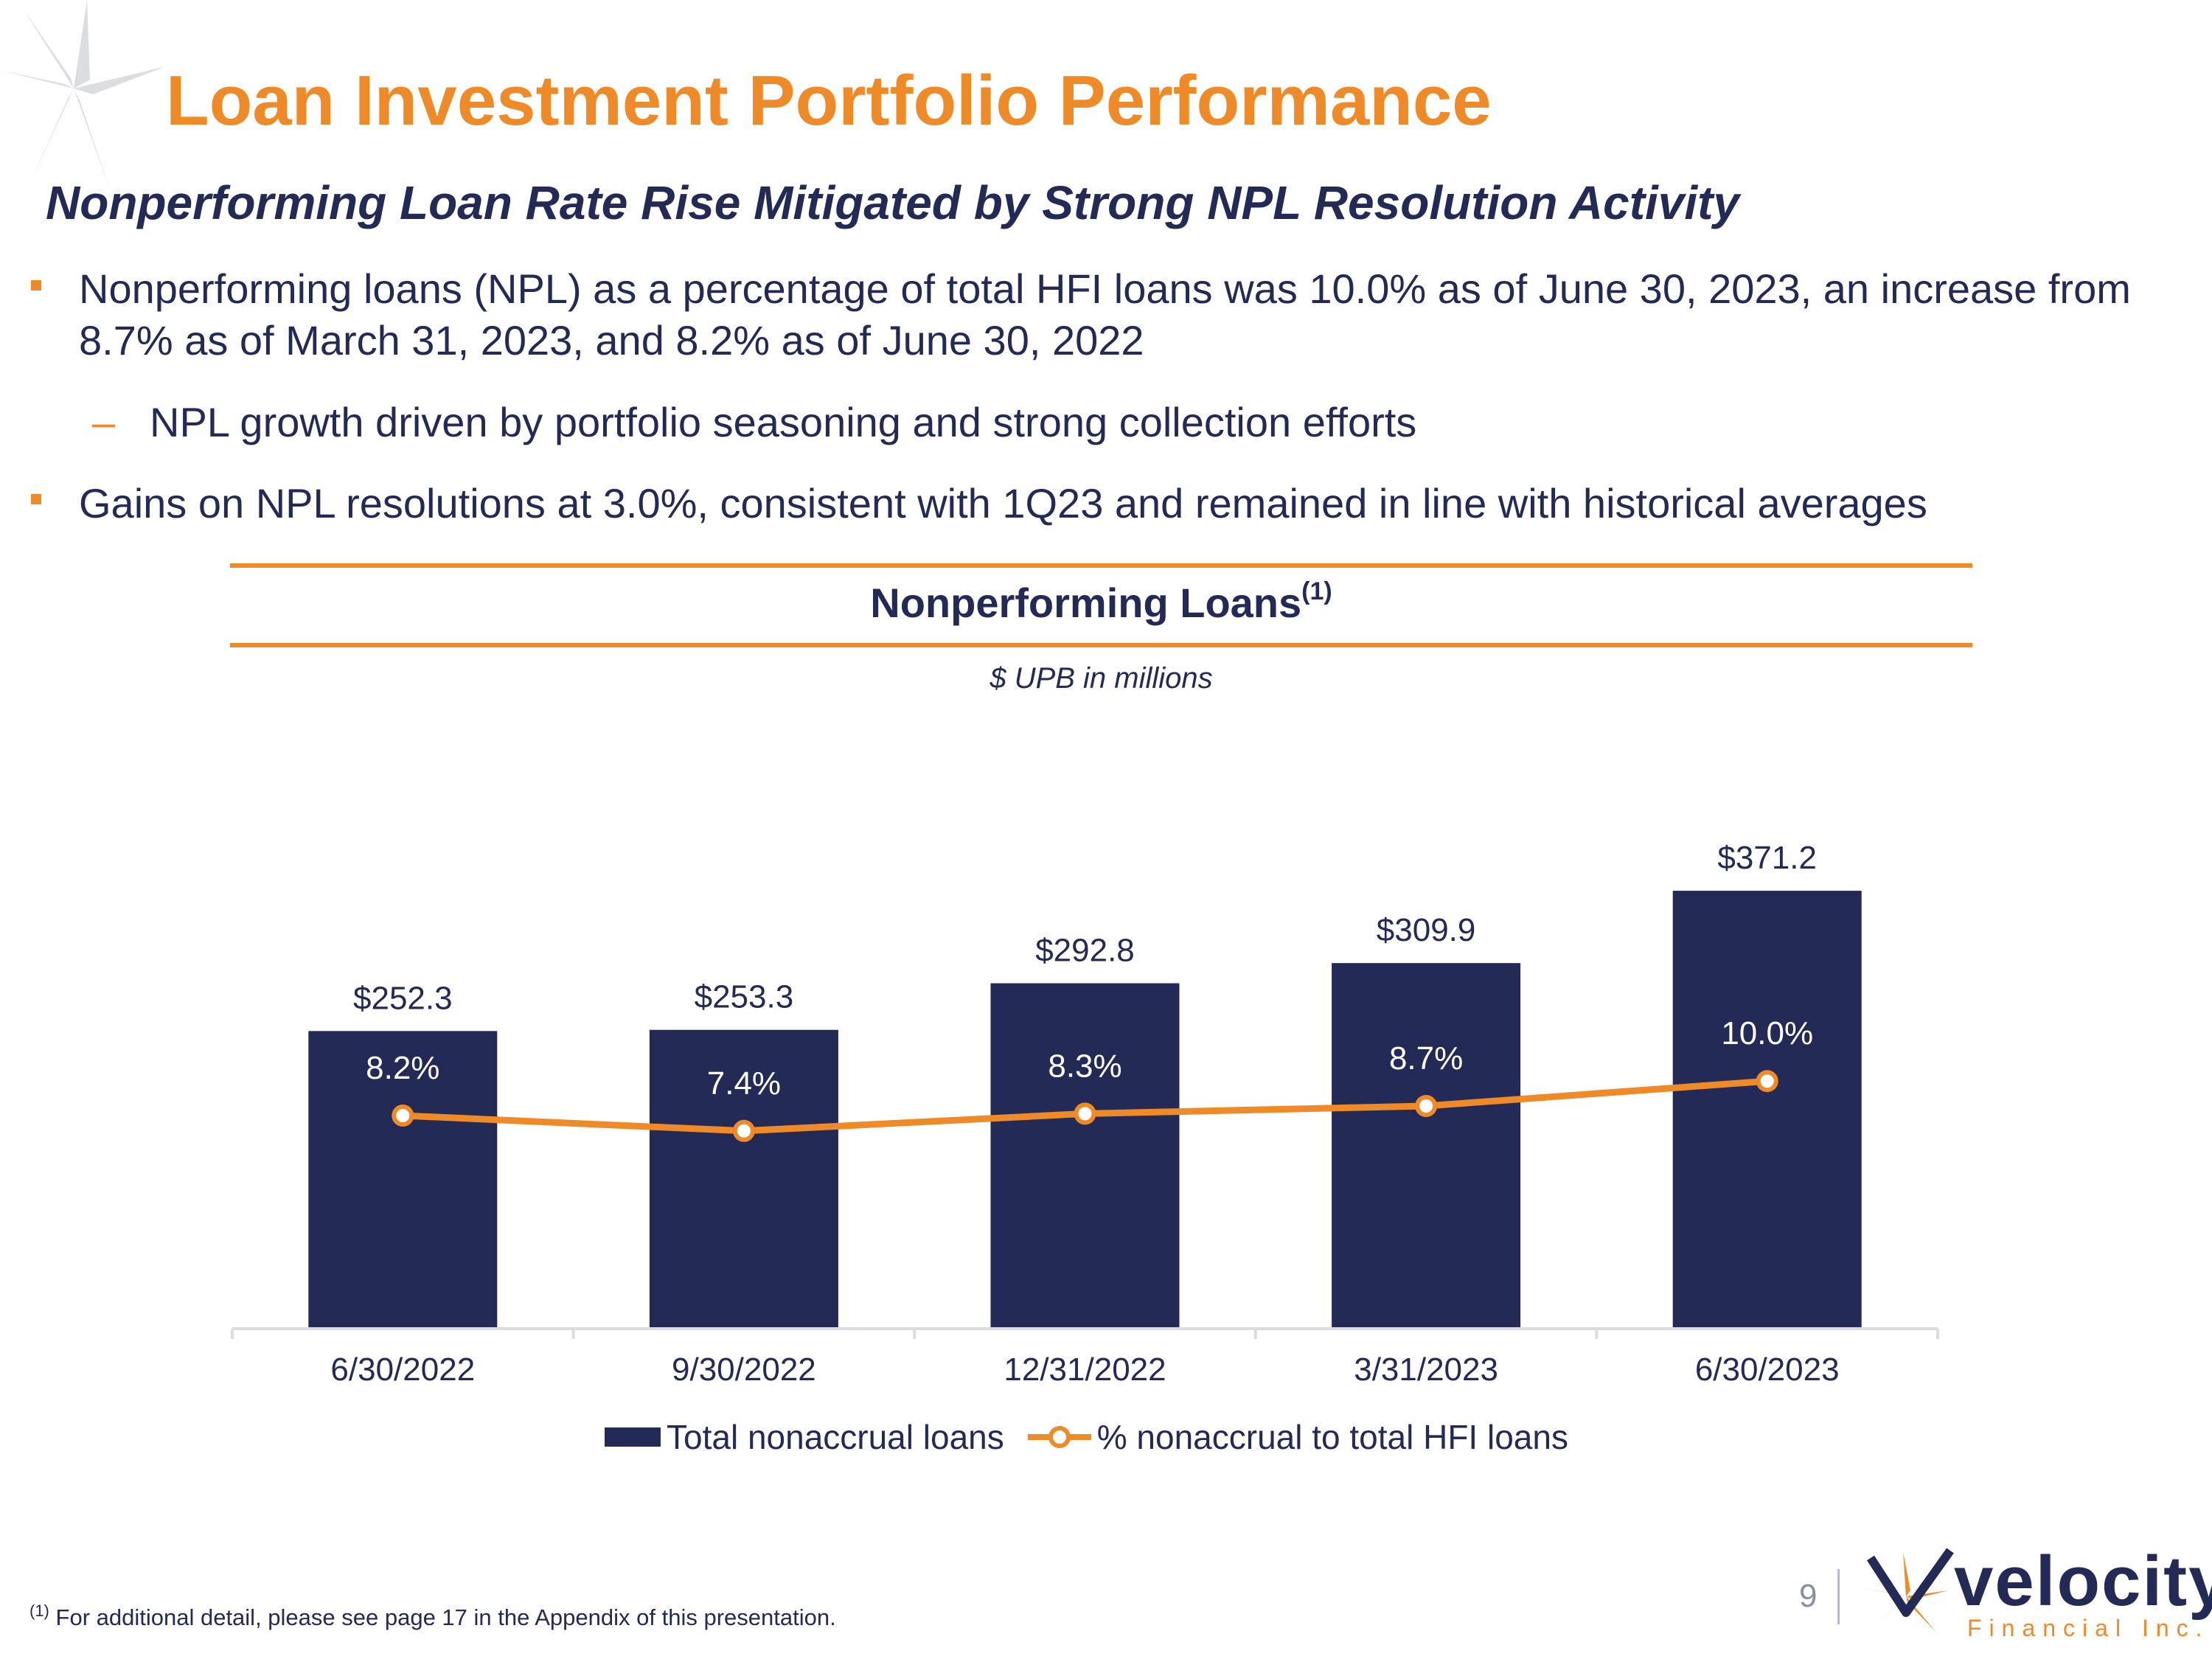 The image size is (2212, 1659). What do you see at coordinates (2083, 1581) in the screenshot?
I see `velocity-logo-wordmark: velocity` at bounding box center [2083, 1581].